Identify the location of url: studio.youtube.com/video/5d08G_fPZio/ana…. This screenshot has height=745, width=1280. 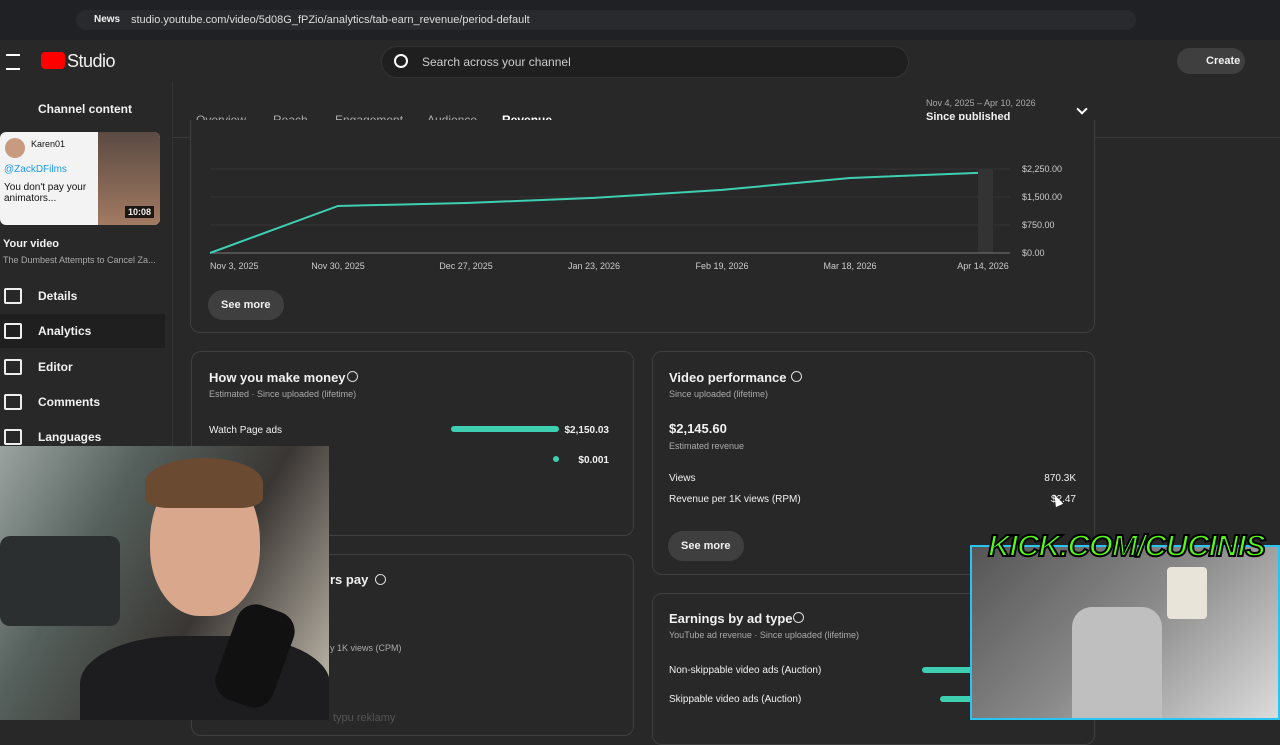
(330, 20).